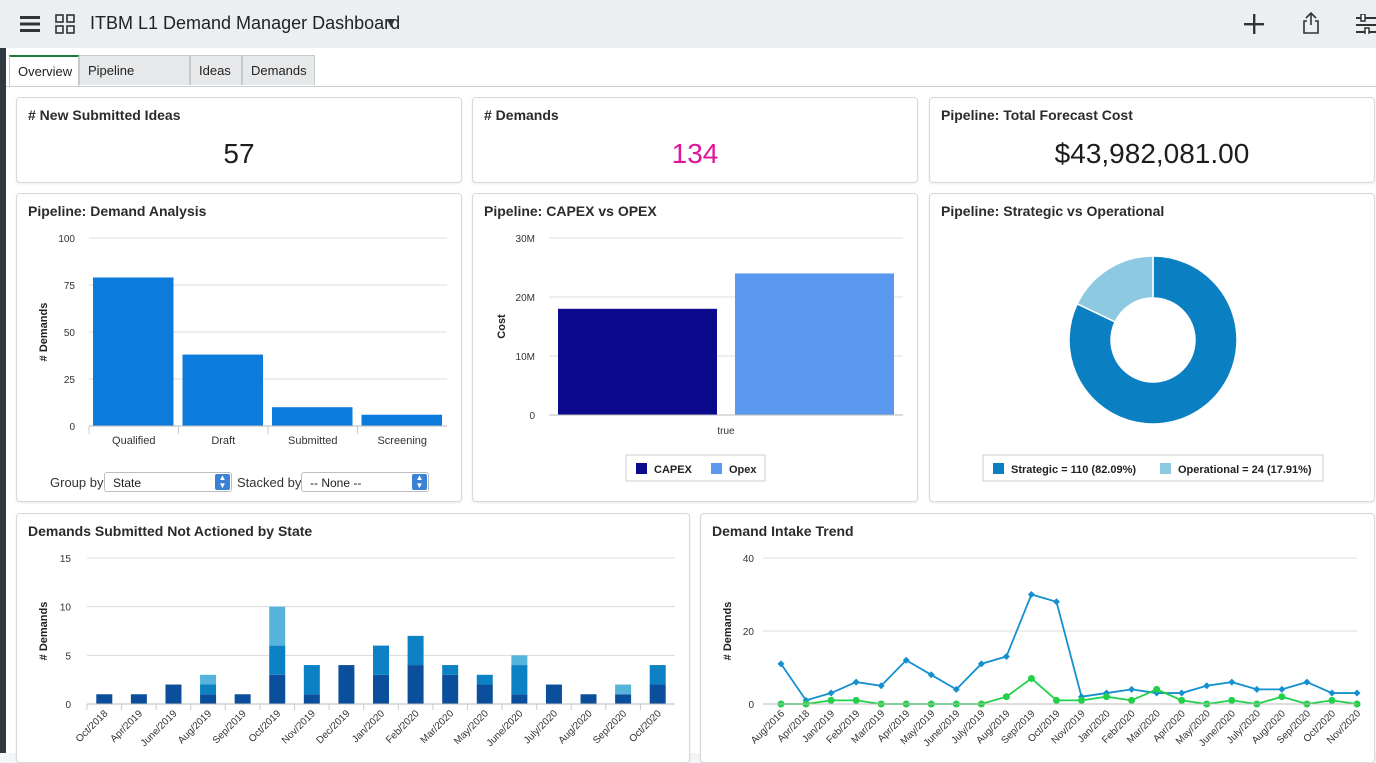 The height and width of the screenshot is (763, 1376). I want to click on y-tick-label: 50, so click(70, 333).